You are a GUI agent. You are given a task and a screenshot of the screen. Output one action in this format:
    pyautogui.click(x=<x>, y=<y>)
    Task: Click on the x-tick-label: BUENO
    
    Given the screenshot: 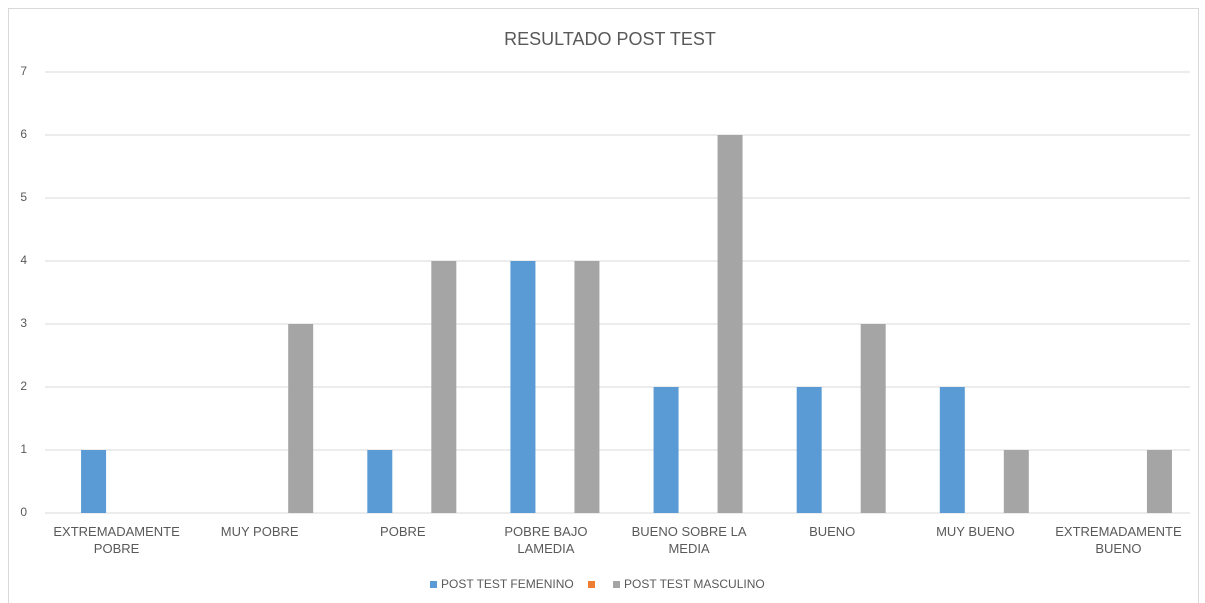 What is the action you would take?
    pyautogui.click(x=832, y=531)
    